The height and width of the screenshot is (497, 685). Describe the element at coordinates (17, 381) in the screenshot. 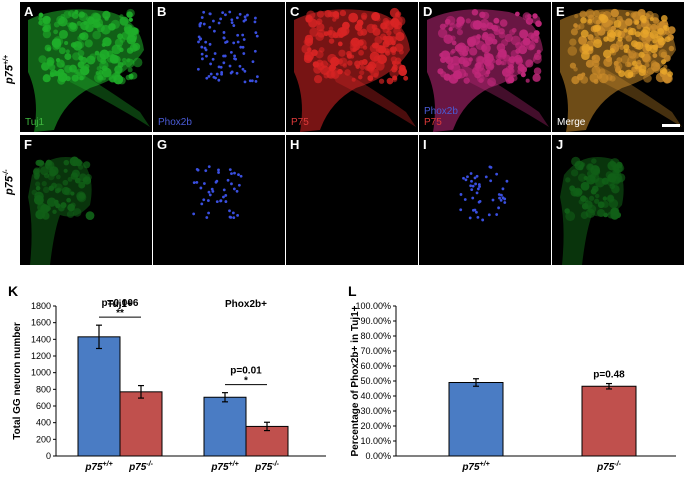

I see `y-axis-label: Total GG neuron number` at that location.